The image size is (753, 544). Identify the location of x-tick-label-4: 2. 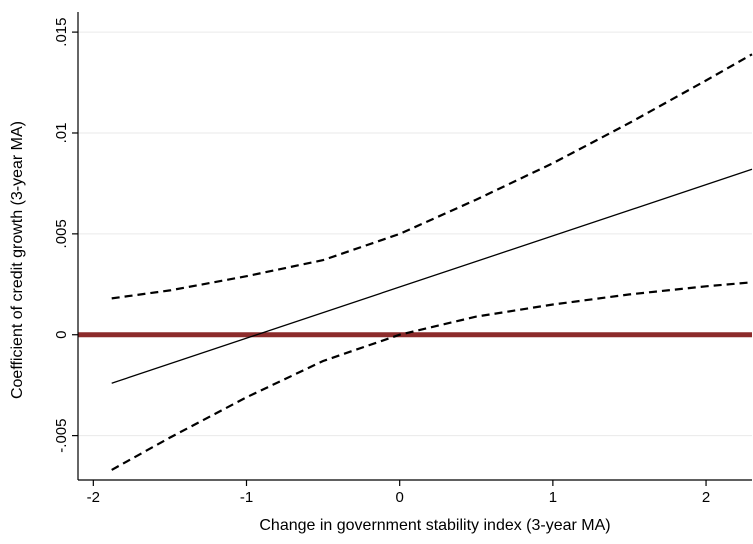
(706, 497).